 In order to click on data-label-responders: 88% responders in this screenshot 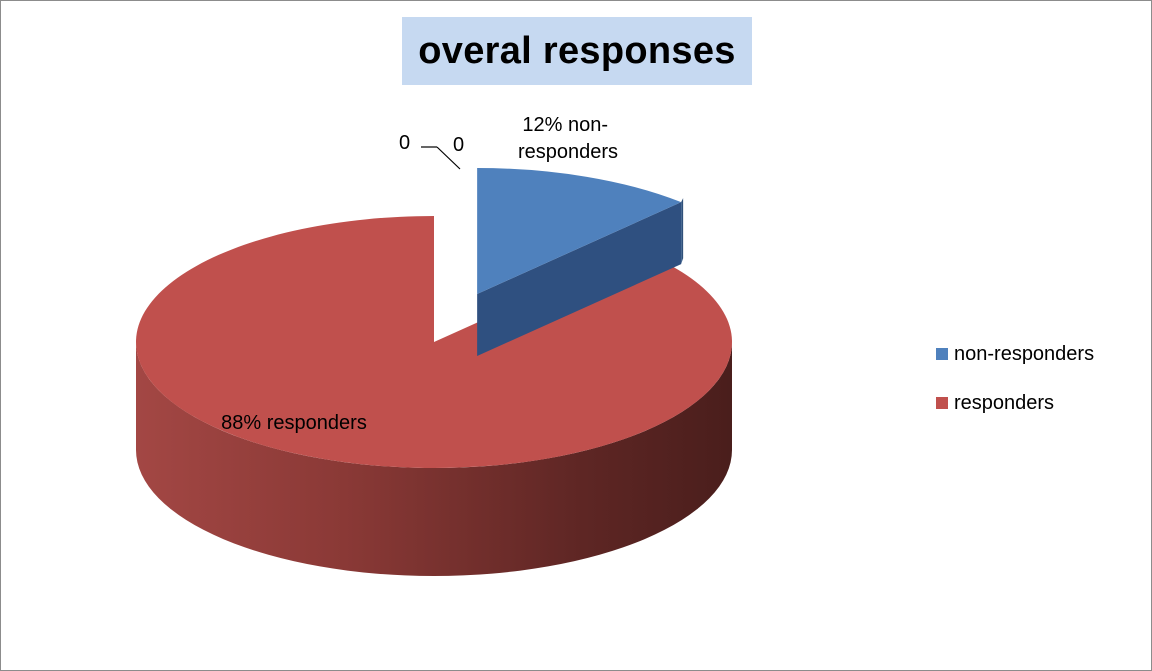, I will do `click(294, 423)`.